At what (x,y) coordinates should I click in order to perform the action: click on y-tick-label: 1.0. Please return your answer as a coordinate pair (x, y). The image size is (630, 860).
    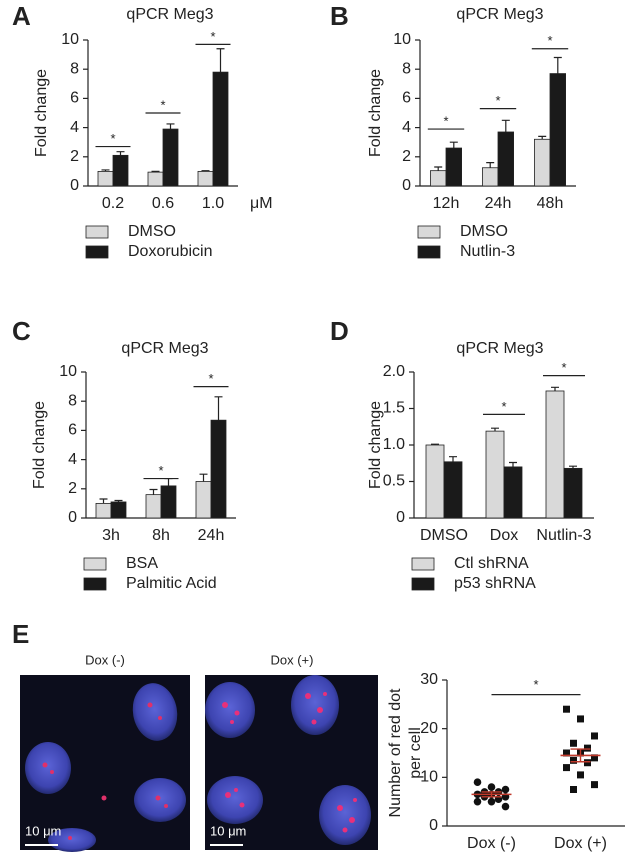
    Looking at the image, I should click on (394, 444).